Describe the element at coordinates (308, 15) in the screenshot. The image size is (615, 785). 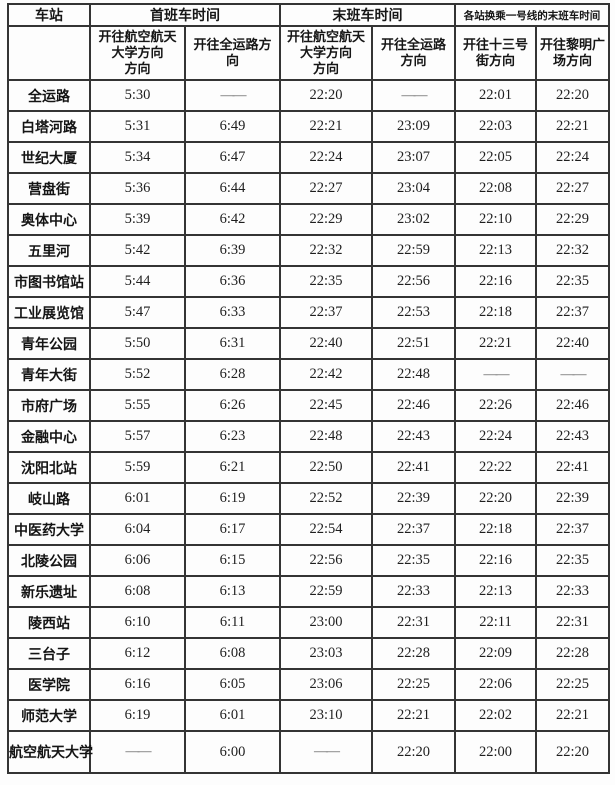
I see `group-header-row: 车站 首班车时间 末班车时间 各站换乘一号线的末班车时间` at that location.